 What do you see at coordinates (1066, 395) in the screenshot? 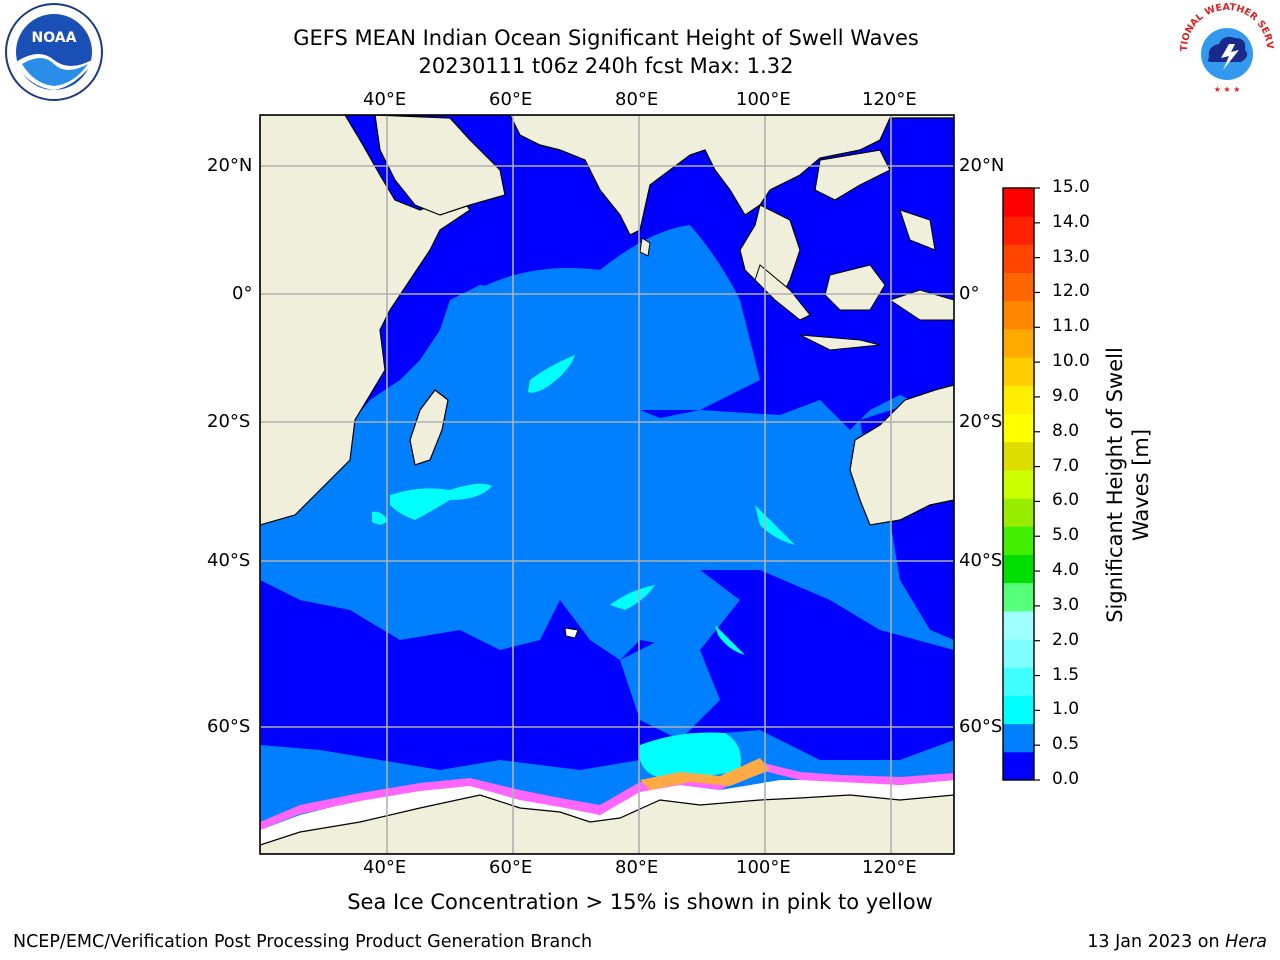
I see `colorbar-tick-label: 9.0` at bounding box center [1066, 395].